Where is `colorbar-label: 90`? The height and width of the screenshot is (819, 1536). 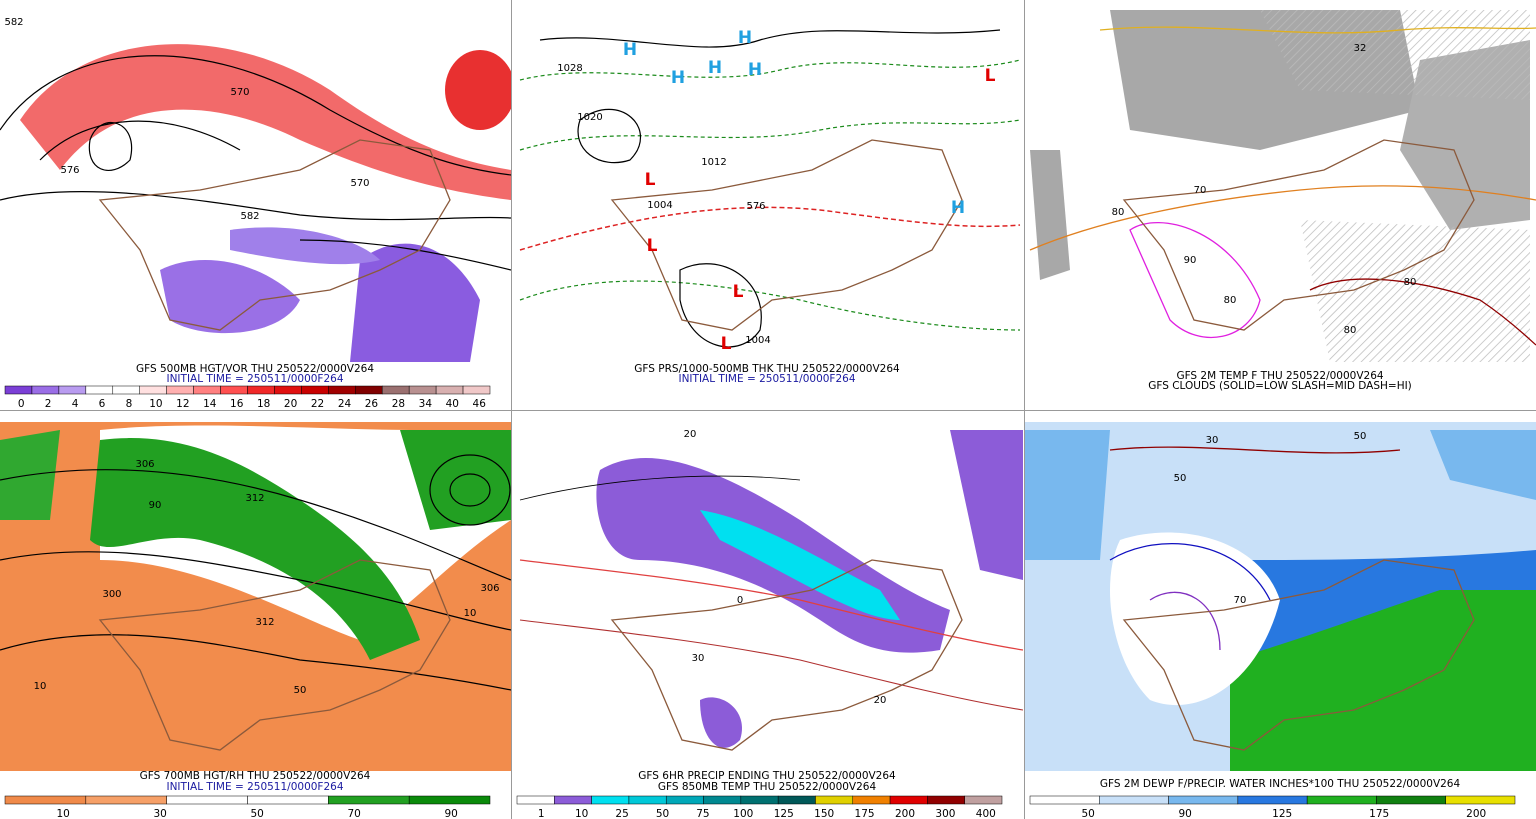 colorbar-label: 90 is located at coordinates (451, 813).